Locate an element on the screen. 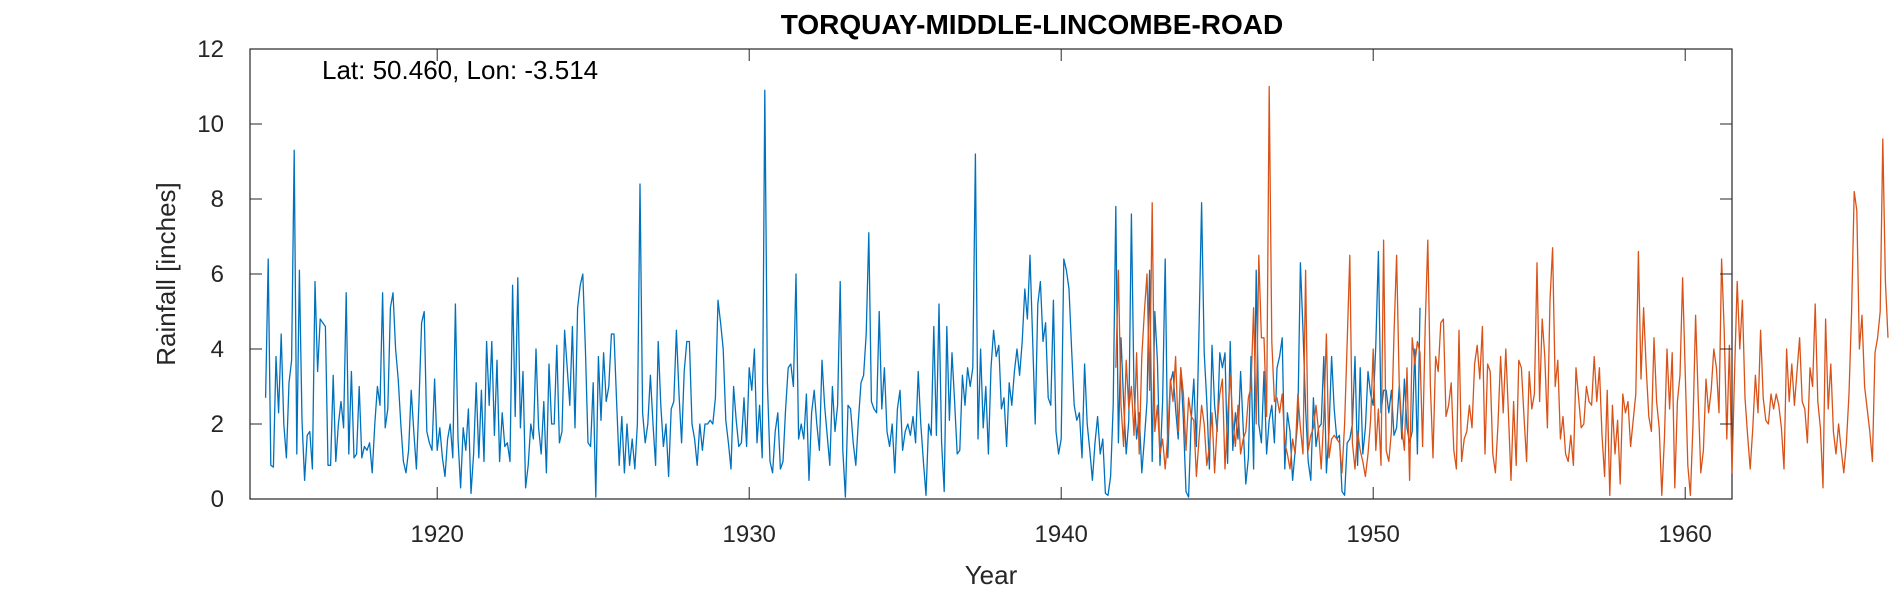 The height and width of the screenshot is (591, 1890). x-axis-label: Year is located at coordinates (991, 575).